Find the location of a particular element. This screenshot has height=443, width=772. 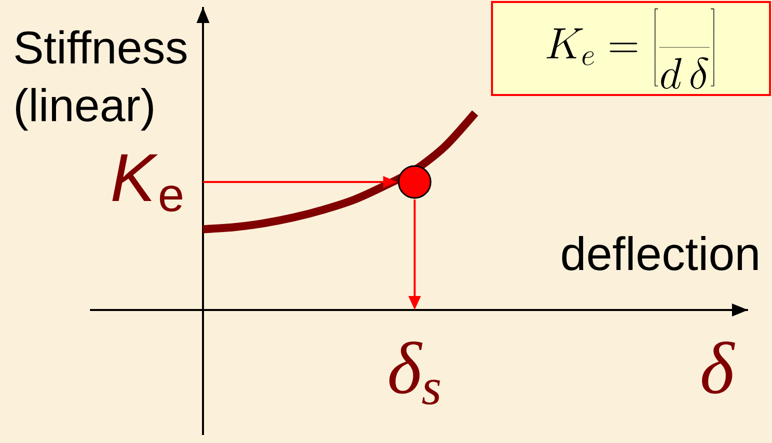

x-tick-label: δ$_{s}$ is located at coordinates (414, 373).